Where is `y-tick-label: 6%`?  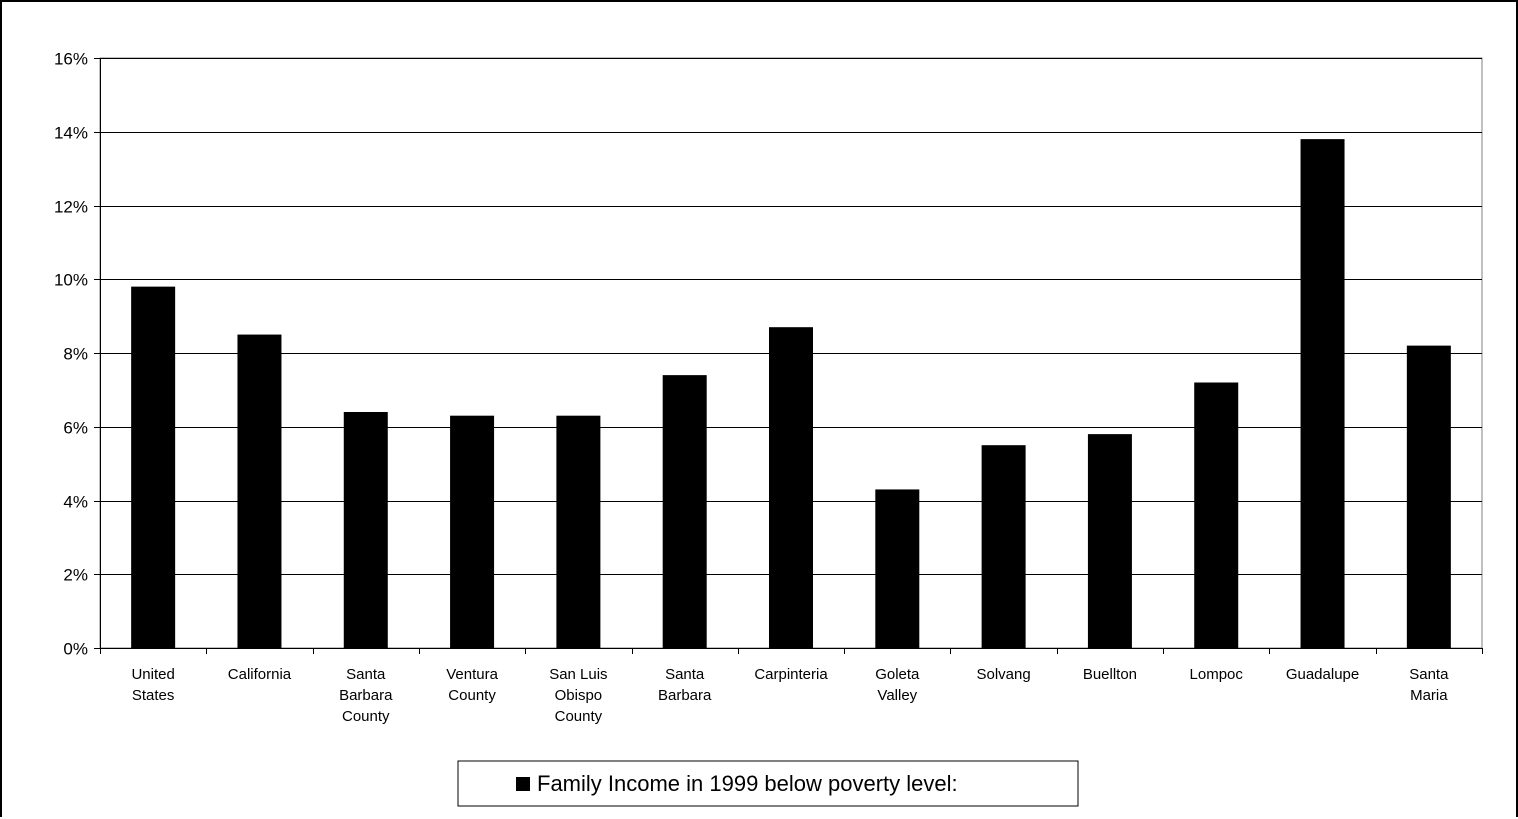 y-tick-label: 6% is located at coordinates (75, 428).